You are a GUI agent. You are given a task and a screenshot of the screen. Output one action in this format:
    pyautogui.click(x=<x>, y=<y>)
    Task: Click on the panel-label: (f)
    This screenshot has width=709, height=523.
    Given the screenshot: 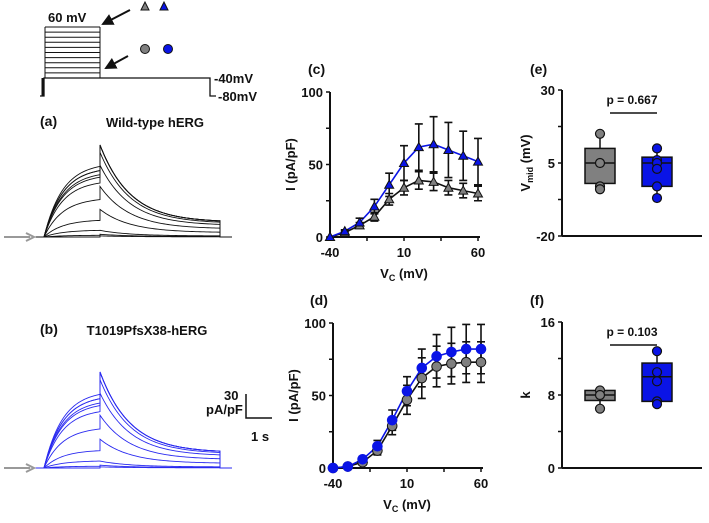 What is the action you would take?
    pyautogui.click(x=537, y=300)
    